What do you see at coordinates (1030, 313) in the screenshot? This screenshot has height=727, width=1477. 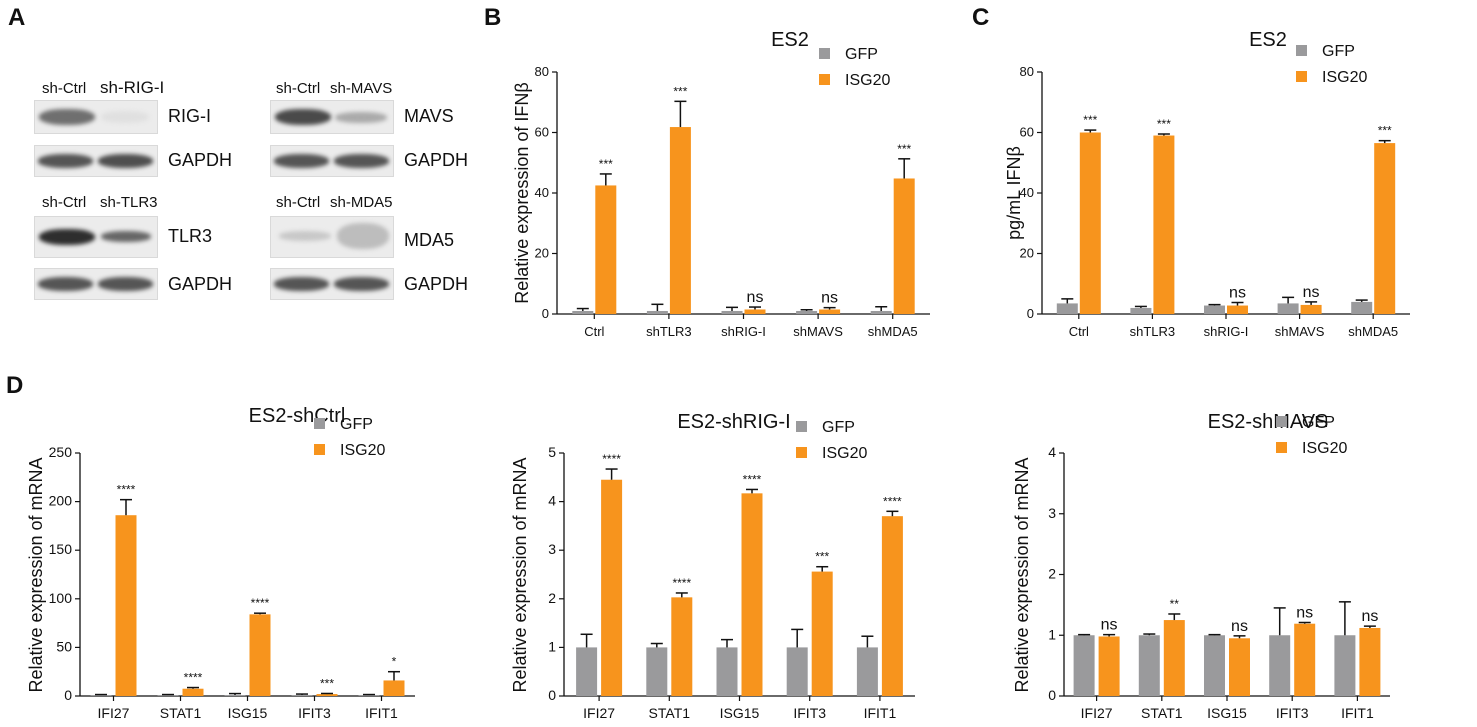 I see `chart-c-y-tick-label: 0` at bounding box center [1030, 313].